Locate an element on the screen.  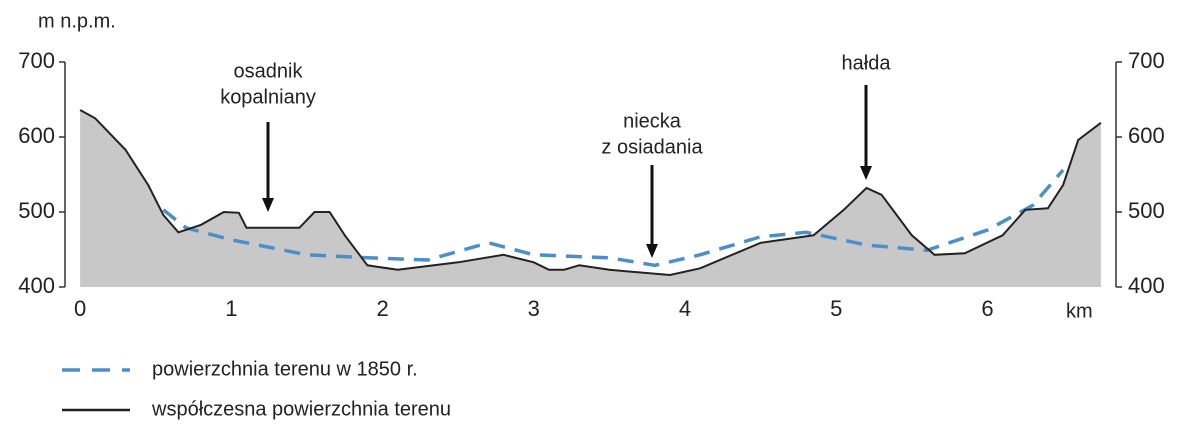
annotation-text: z osiadania is located at coordinates (652, 147).